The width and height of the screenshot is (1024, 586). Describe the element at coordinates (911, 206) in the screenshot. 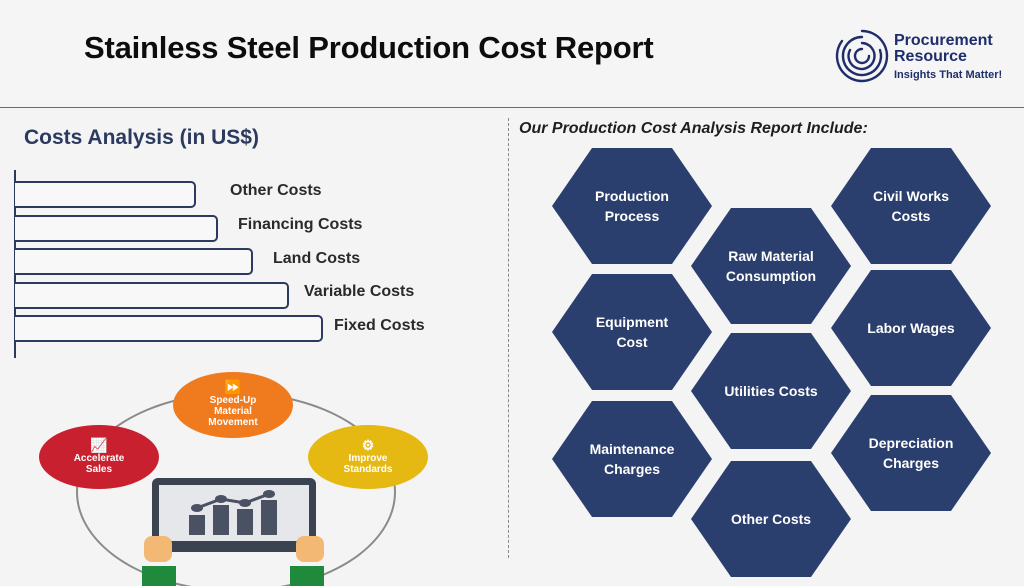

I see `hex-civil-works-costs: Civil Works Costs` at that location.